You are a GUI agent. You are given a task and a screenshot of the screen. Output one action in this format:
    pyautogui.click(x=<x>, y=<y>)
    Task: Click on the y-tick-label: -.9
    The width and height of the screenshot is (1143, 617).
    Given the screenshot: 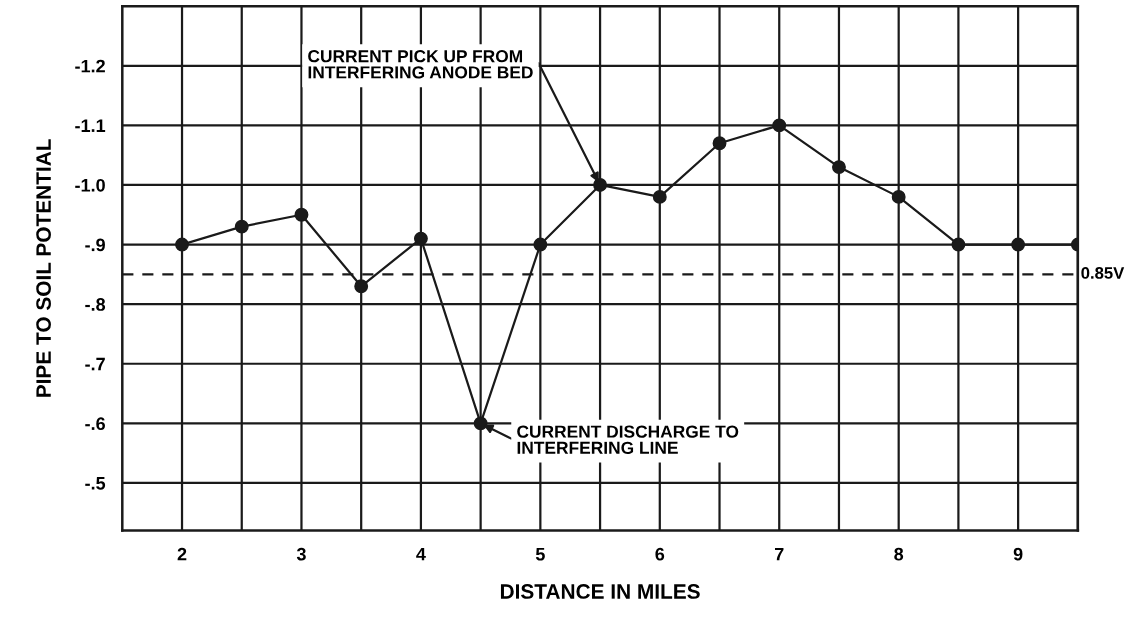 What is the action you would take?
    pyautogui.click(x=95, y=245)
    